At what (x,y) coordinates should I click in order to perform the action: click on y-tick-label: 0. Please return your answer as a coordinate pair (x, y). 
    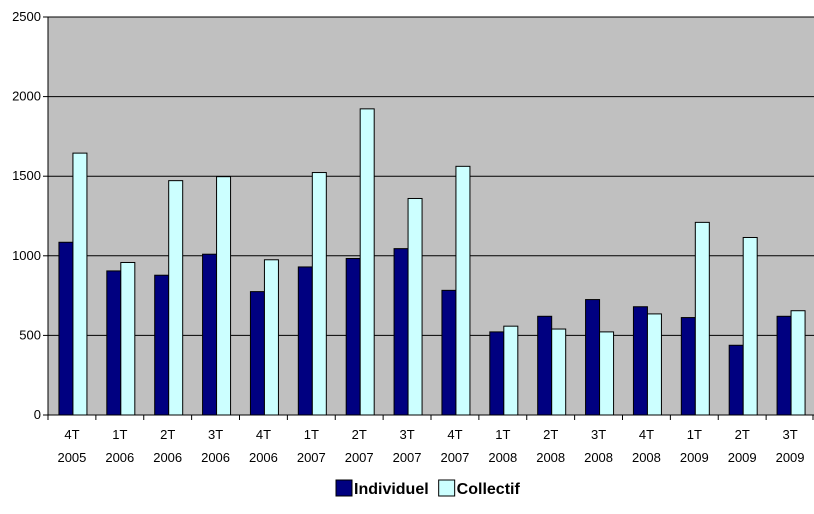
    Looking at the image, I should click on (37, 414).